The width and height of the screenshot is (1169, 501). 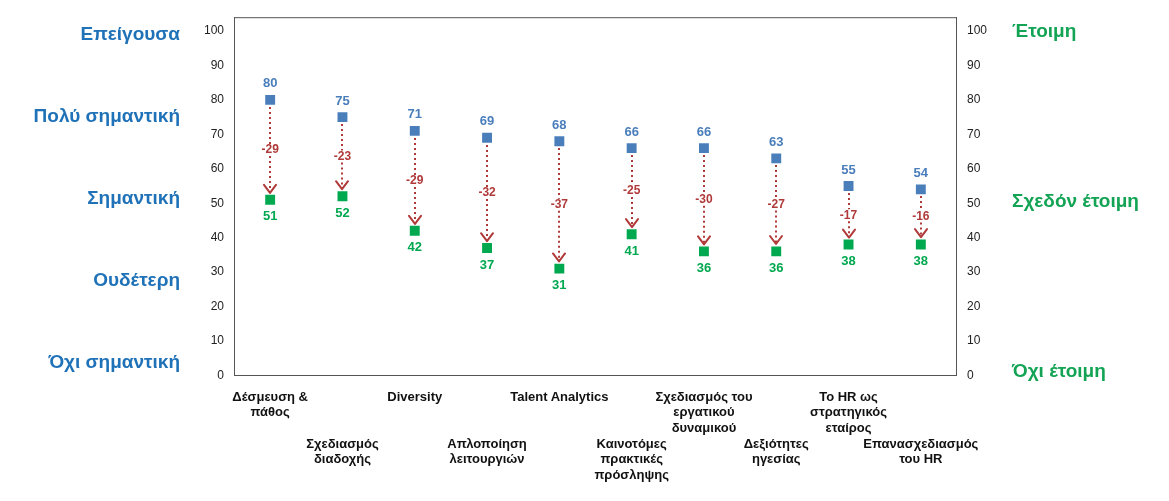 What do you see at coordinates (487, 192) in the screenshot?
I see `annotation: -32` at bounding box center [487, 192].